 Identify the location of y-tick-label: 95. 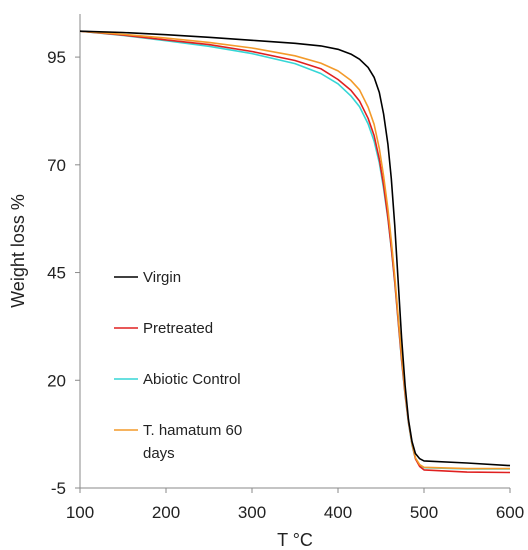
(56, 57).